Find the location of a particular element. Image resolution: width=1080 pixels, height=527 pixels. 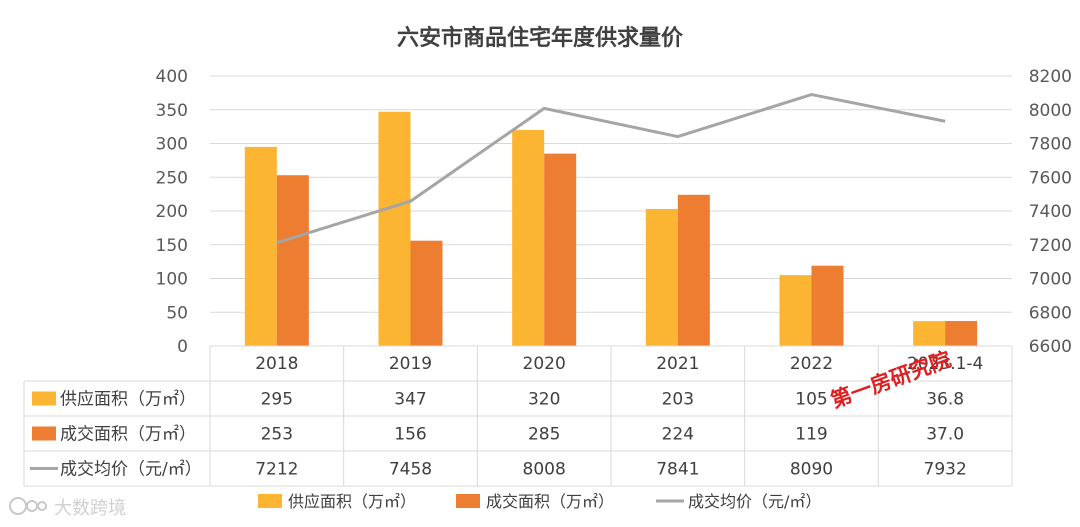

data-label: 285 is located at coordinates (544, 435).